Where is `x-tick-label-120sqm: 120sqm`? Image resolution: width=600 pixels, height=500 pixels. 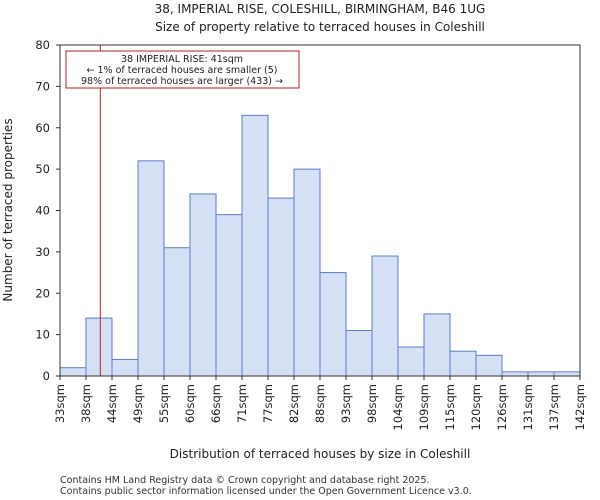
x-tick-label-120sqm: 120sqm is located at coordinates (476, 407).